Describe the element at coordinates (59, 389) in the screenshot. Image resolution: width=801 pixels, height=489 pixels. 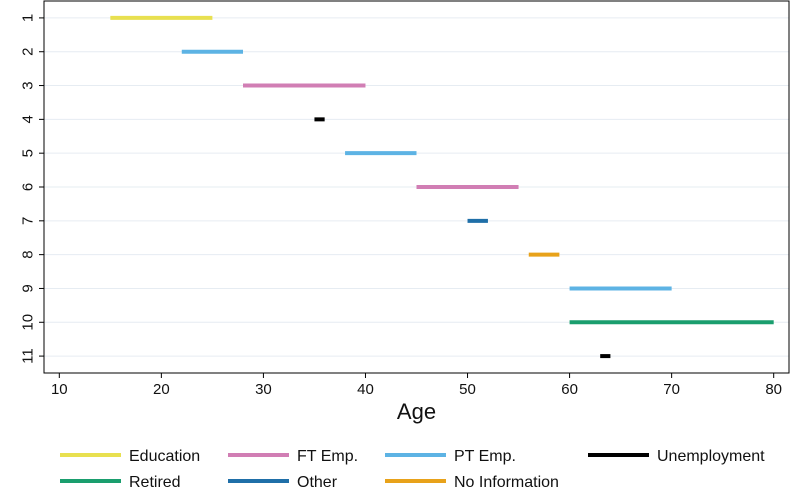
I see `x-tick-label: 10` at that location.